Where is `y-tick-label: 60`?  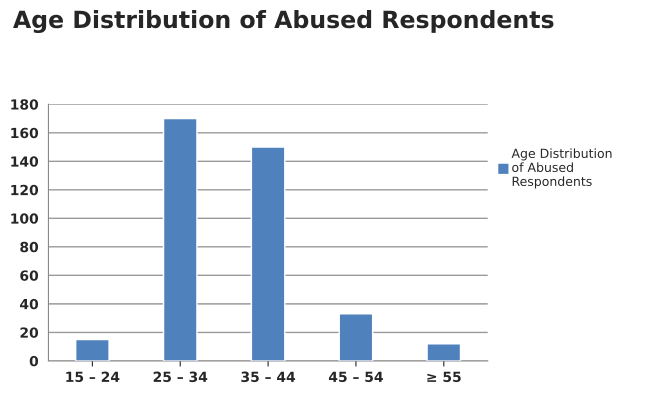 y-tick-label: 60 is located at coordinates (29, 275).